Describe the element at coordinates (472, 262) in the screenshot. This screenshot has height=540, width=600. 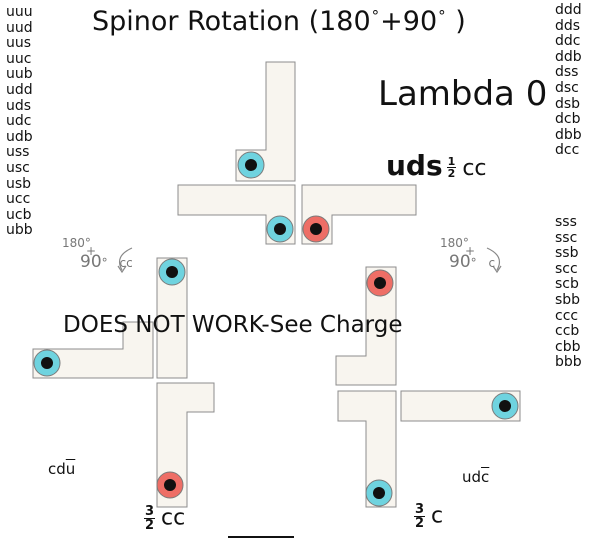
I see `rotation-quarter-right: 90° c` at that location.